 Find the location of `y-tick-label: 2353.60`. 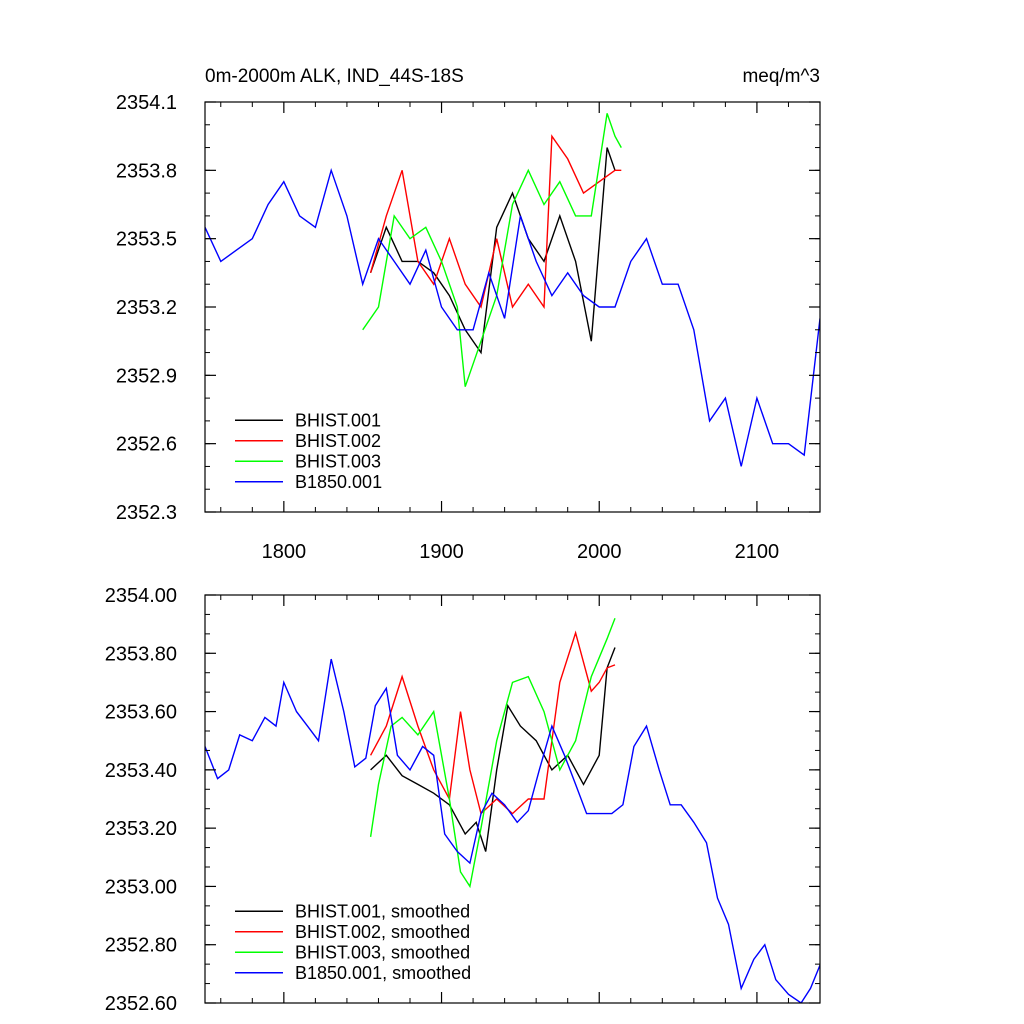

y-tick-label: 2353.60 is located at coordinates (141, 713).